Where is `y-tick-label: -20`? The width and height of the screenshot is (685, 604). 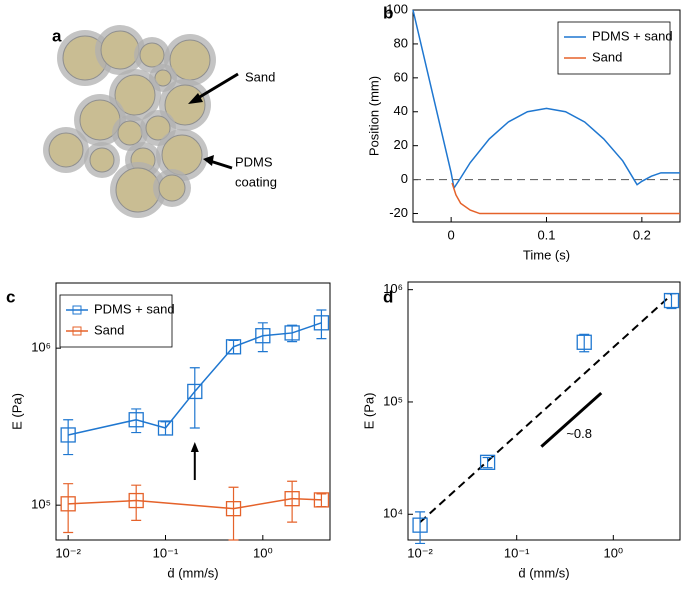
y-tick-label: -20 is located at coordinates (398, 212).